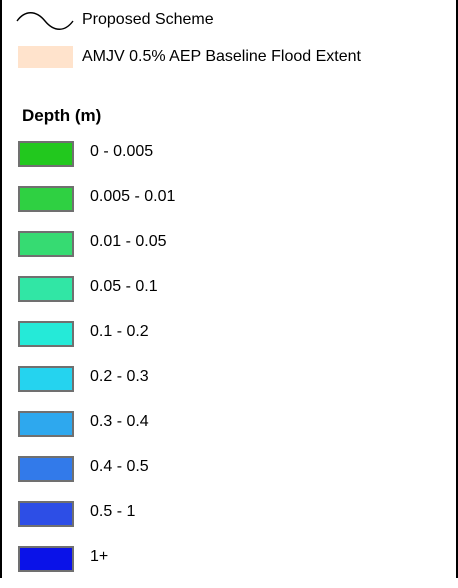  Describe the element at coordinates (229, 385) in the screenshot. I see `depth-class-item: 0.2 - 0.3` at that location.